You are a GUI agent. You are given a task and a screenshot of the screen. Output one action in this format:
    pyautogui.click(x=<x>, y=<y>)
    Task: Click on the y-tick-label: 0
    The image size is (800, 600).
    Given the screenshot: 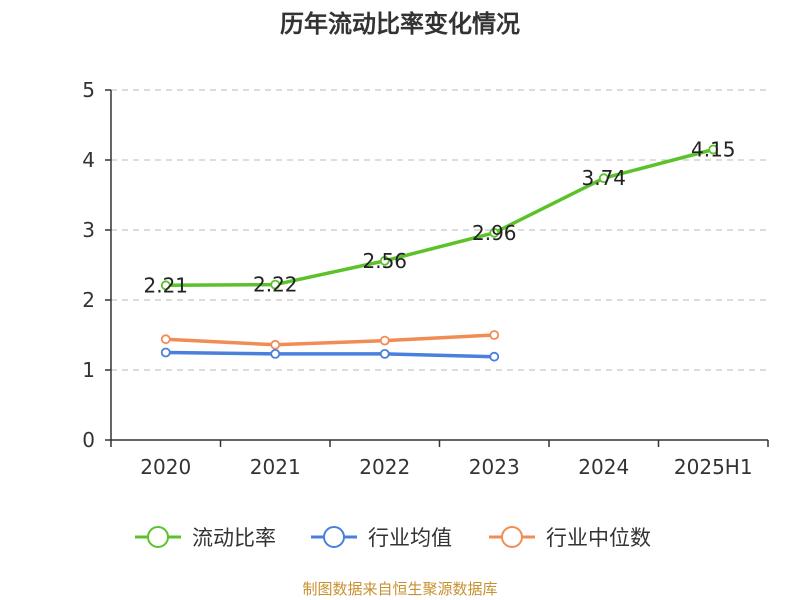 What is the action you would take?
    pyautogui.click(x=88, y=440)
    